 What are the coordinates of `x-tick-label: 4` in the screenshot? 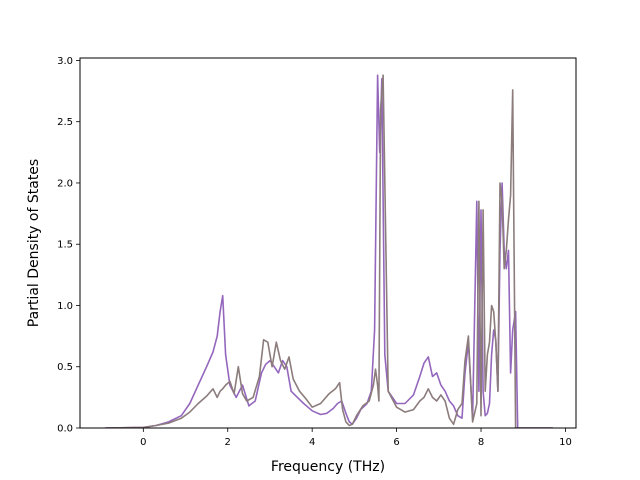 It's located at (312, 442).